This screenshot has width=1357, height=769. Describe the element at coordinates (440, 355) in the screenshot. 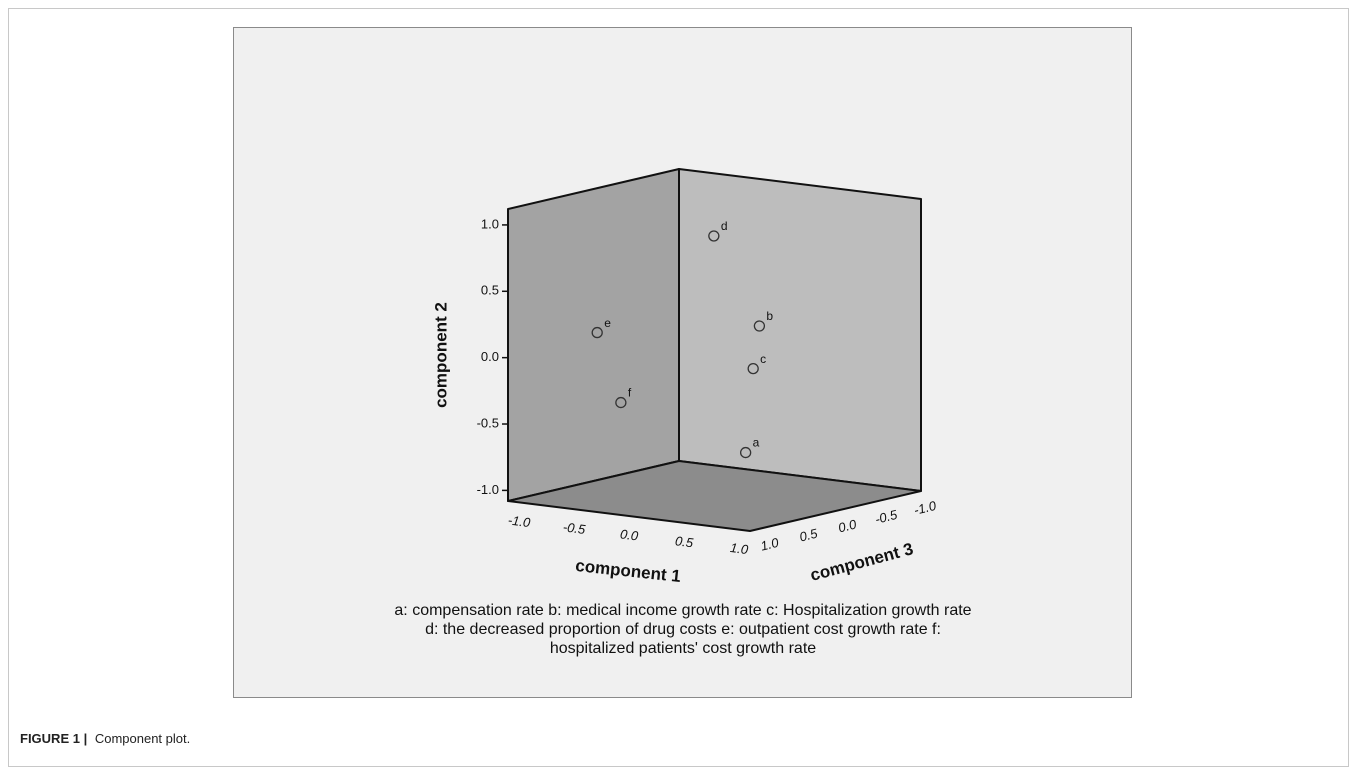

I see `y-axis-label: component 2` at that location.